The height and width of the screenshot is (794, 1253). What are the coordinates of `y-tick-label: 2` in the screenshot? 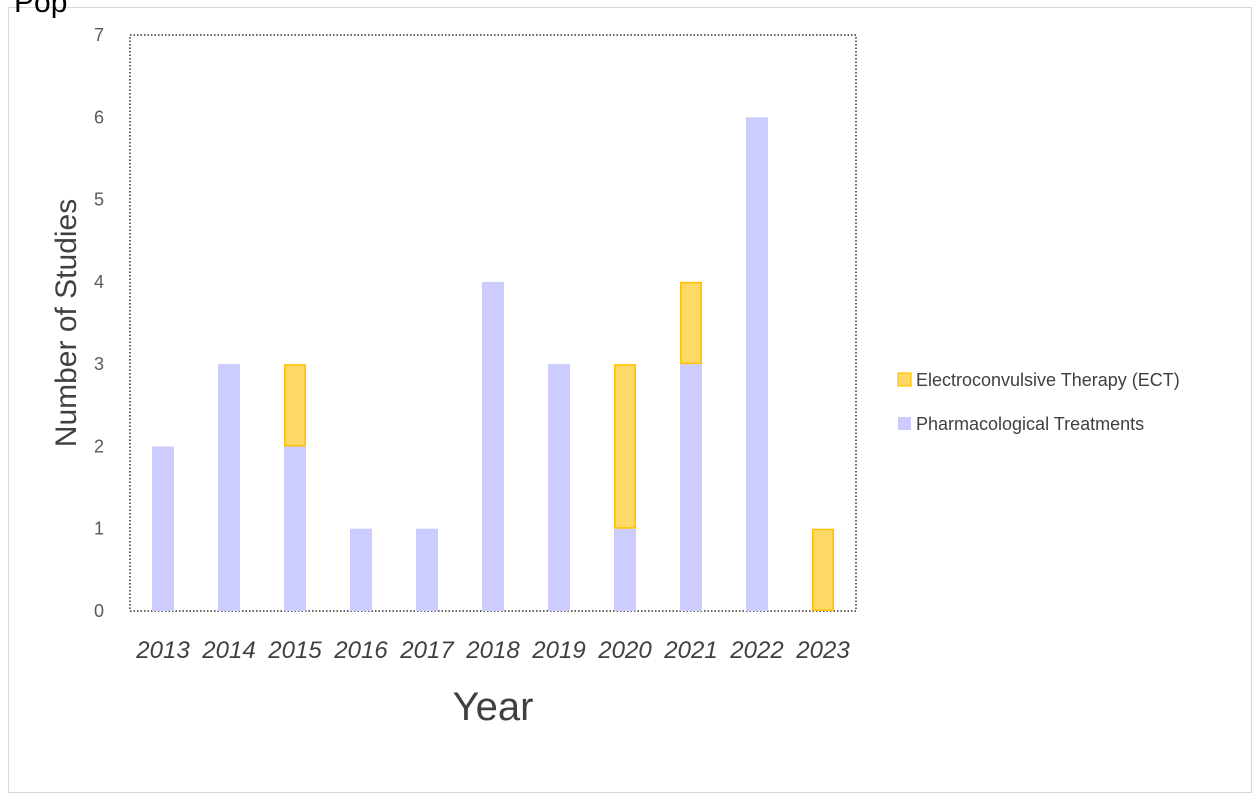 It's located at (99, 446).